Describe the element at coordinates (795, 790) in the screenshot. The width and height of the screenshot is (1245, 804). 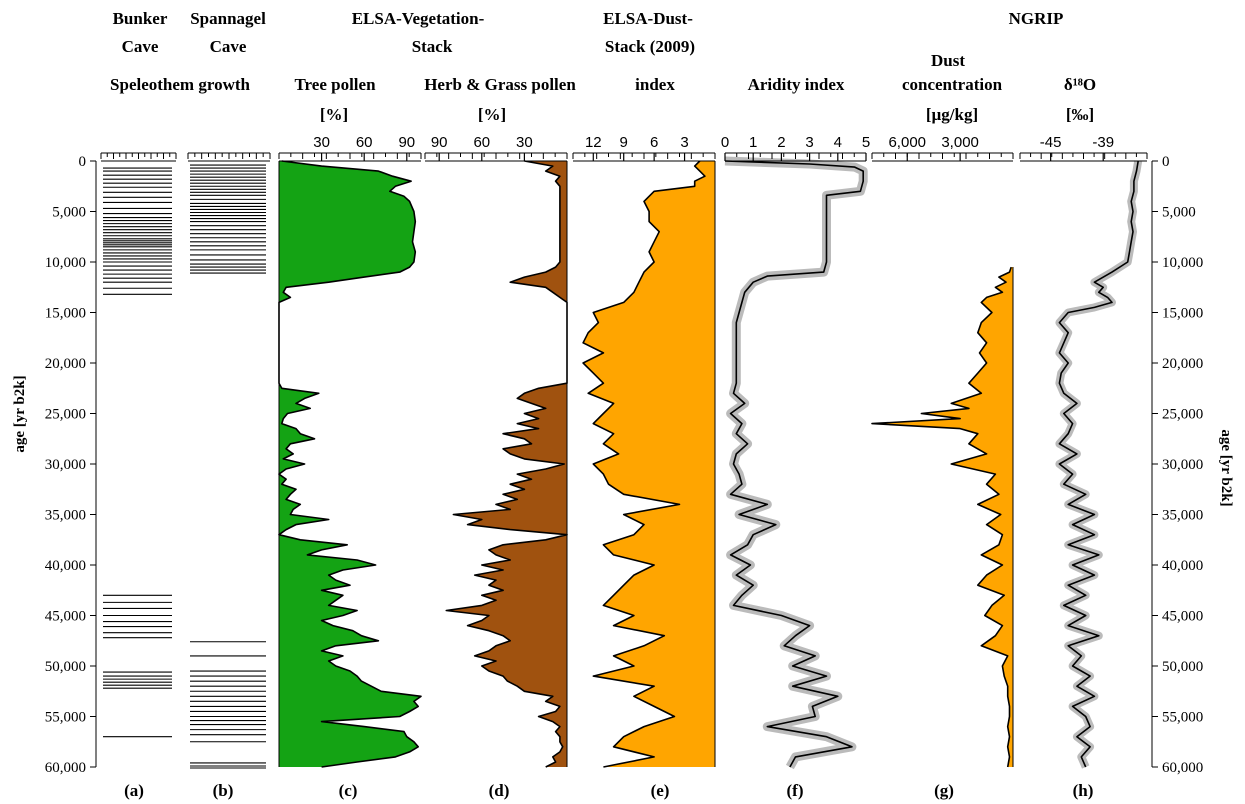
I see `panel-label-f: (f)` at that location.